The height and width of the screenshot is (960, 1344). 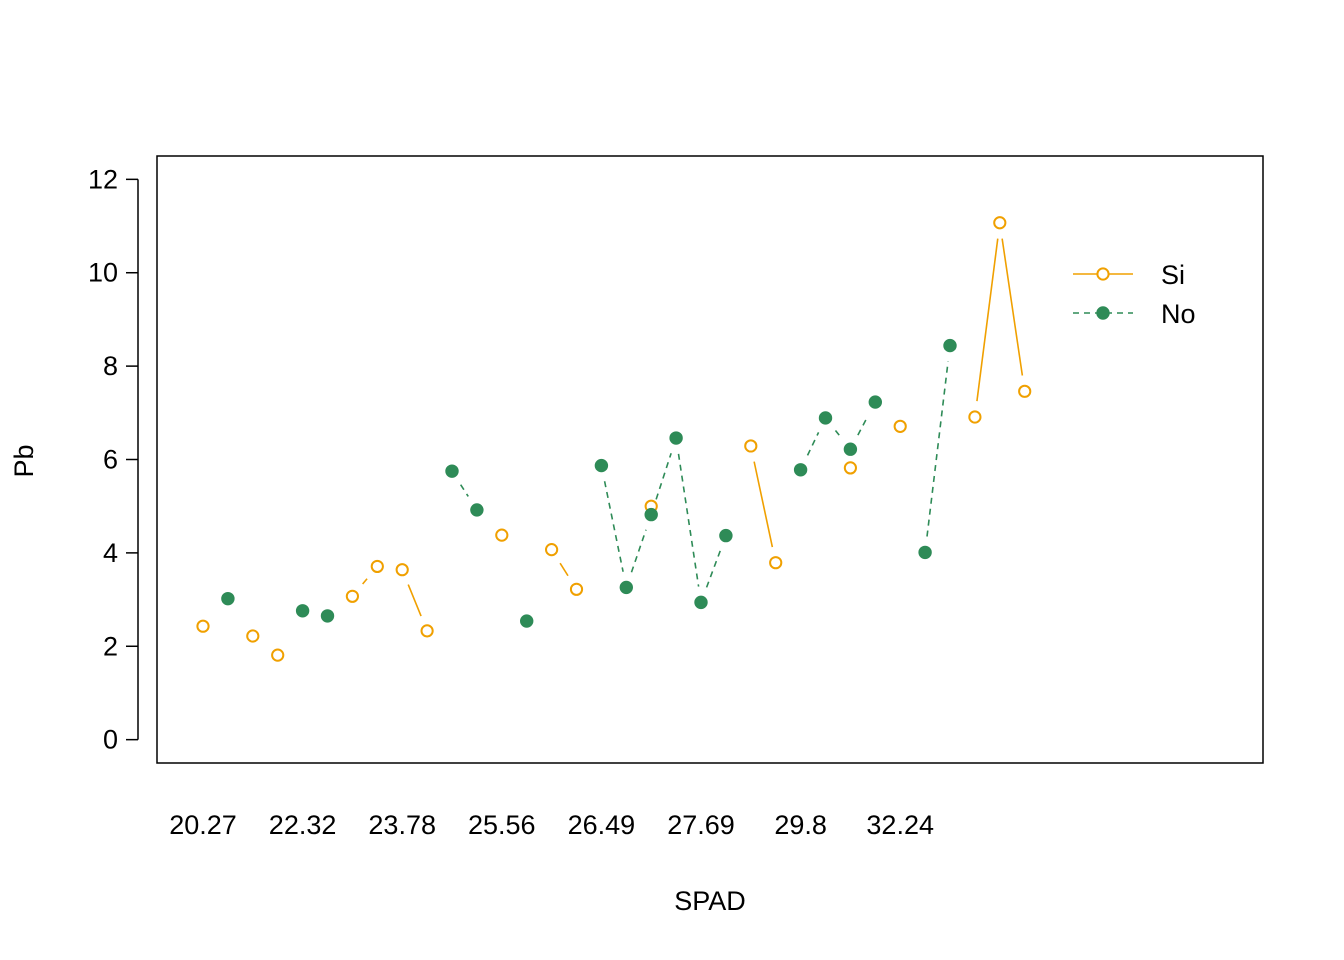 I want to click on x-tick-label: 23.78, so click(x=402, y=825).